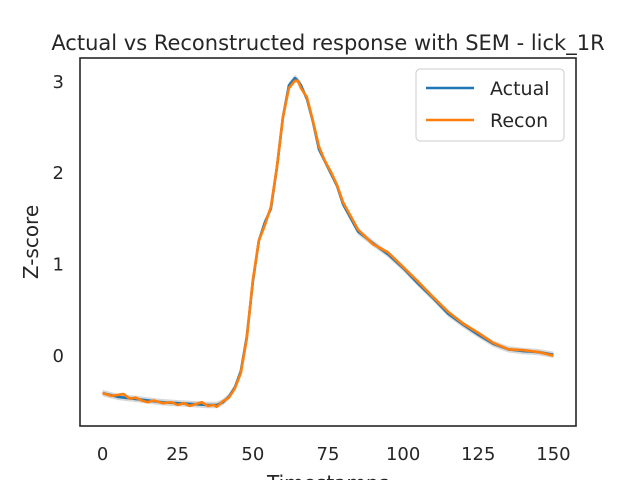 This screenshot has height=480, width=640. Describe the element at coordinates (31, 242) in the screenshot. I see `y-axis-label: Z-score` at that location.